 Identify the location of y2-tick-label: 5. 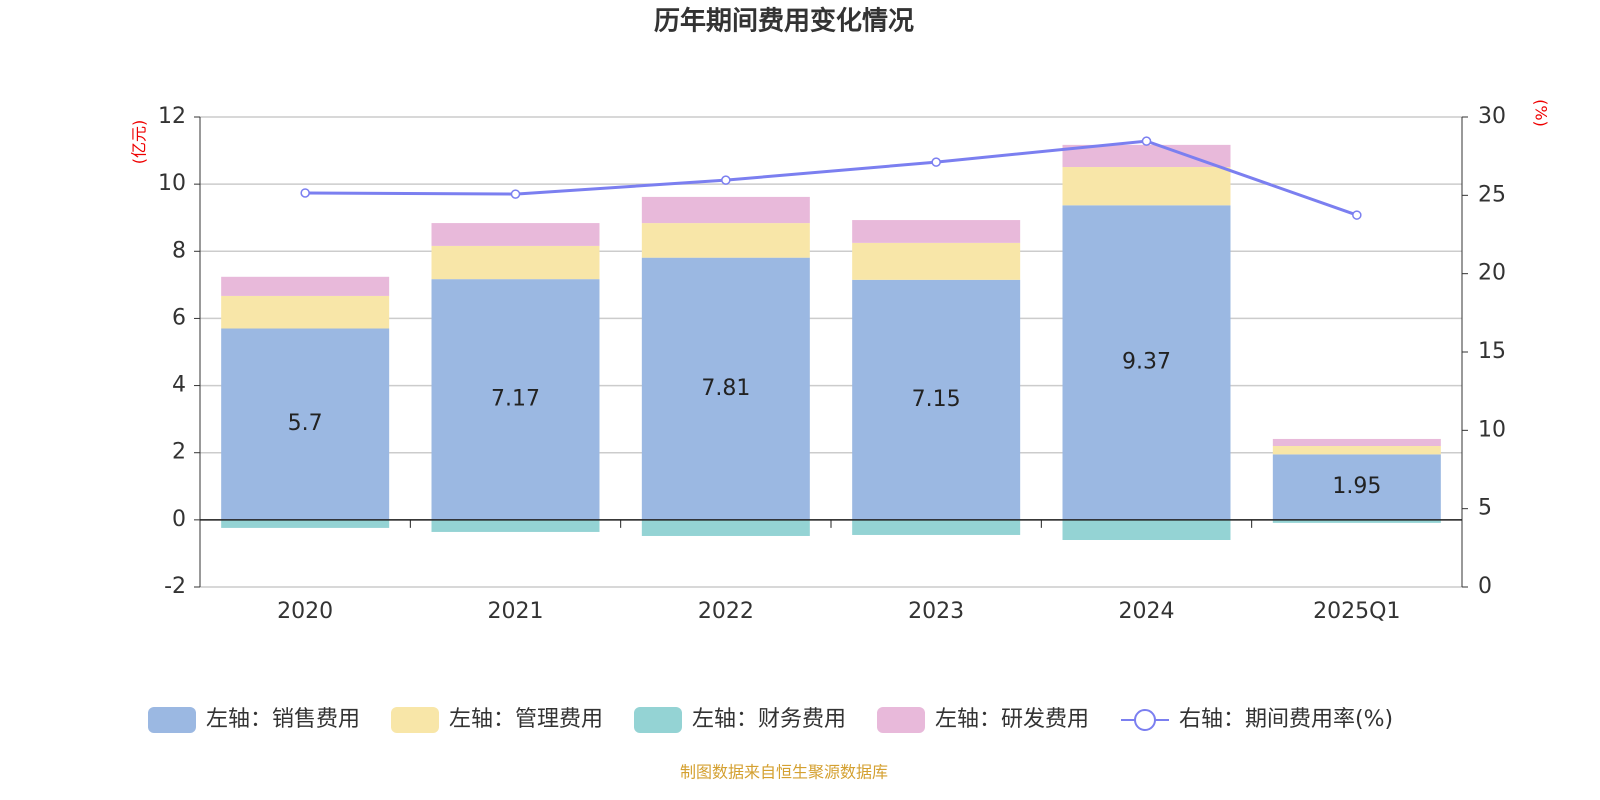
(1485, 508).